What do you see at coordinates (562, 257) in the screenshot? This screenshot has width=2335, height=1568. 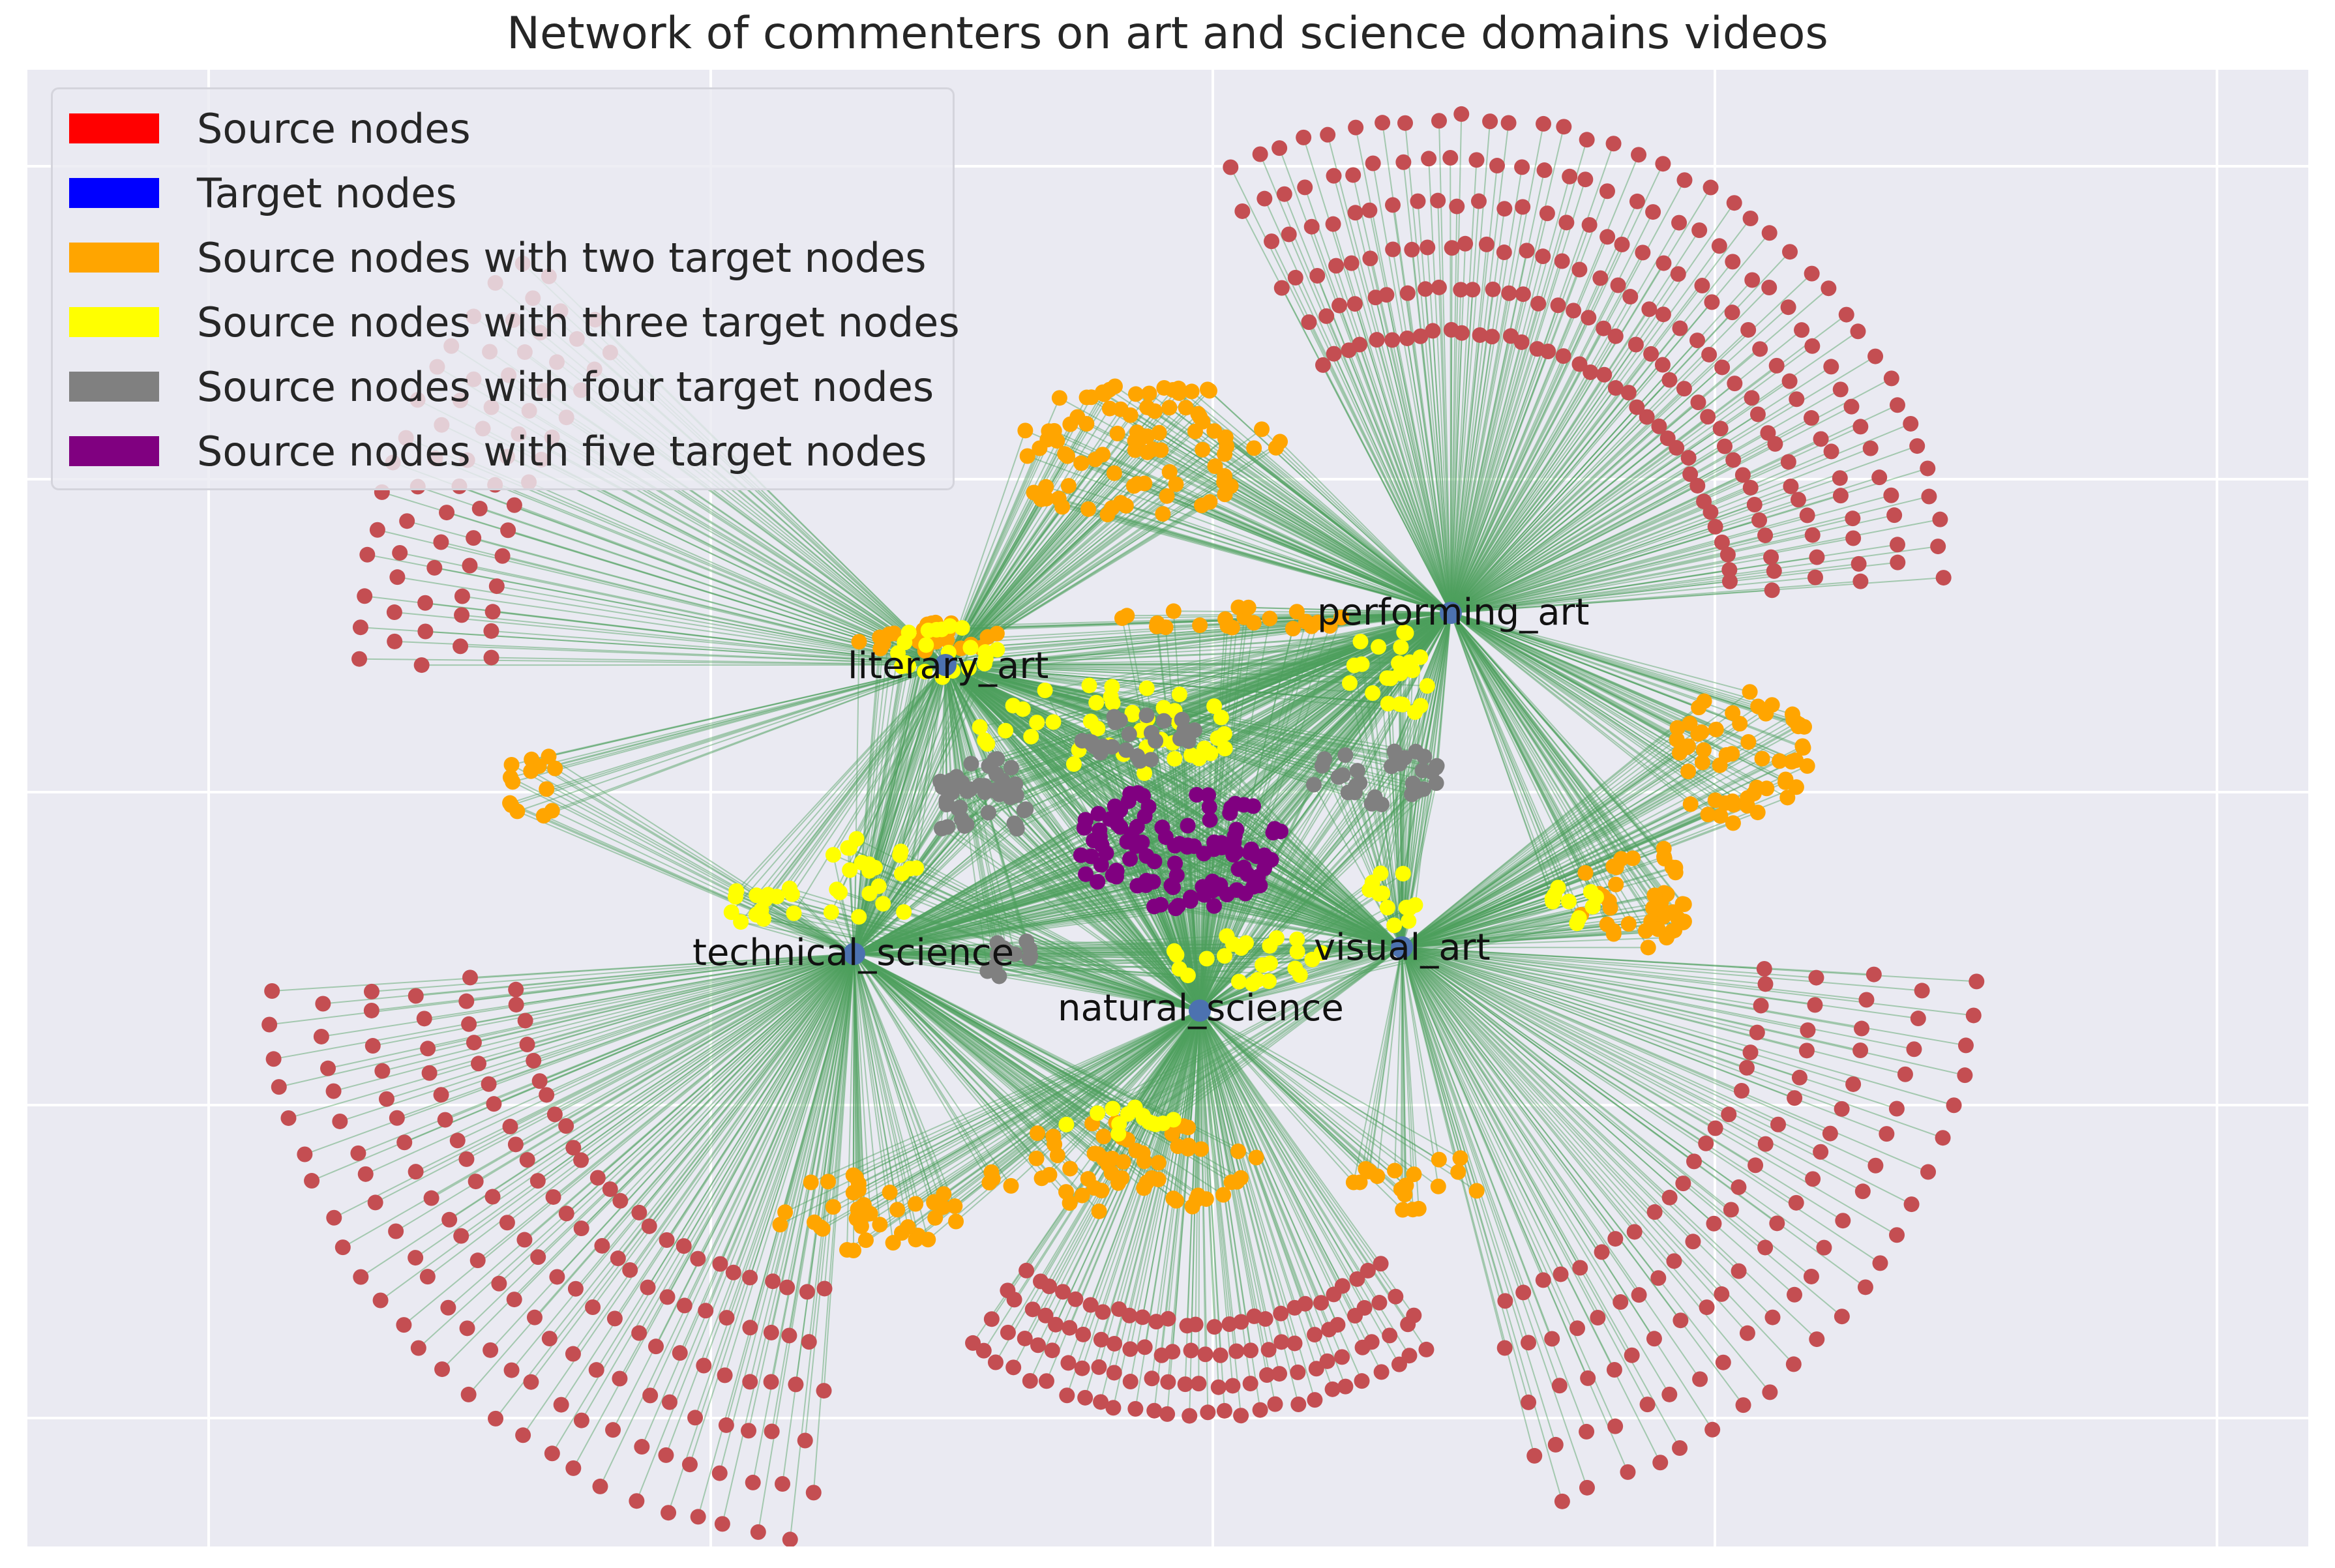 I see `legend-label: Source nodes with two target nodes` at bounding box center [562, 257].